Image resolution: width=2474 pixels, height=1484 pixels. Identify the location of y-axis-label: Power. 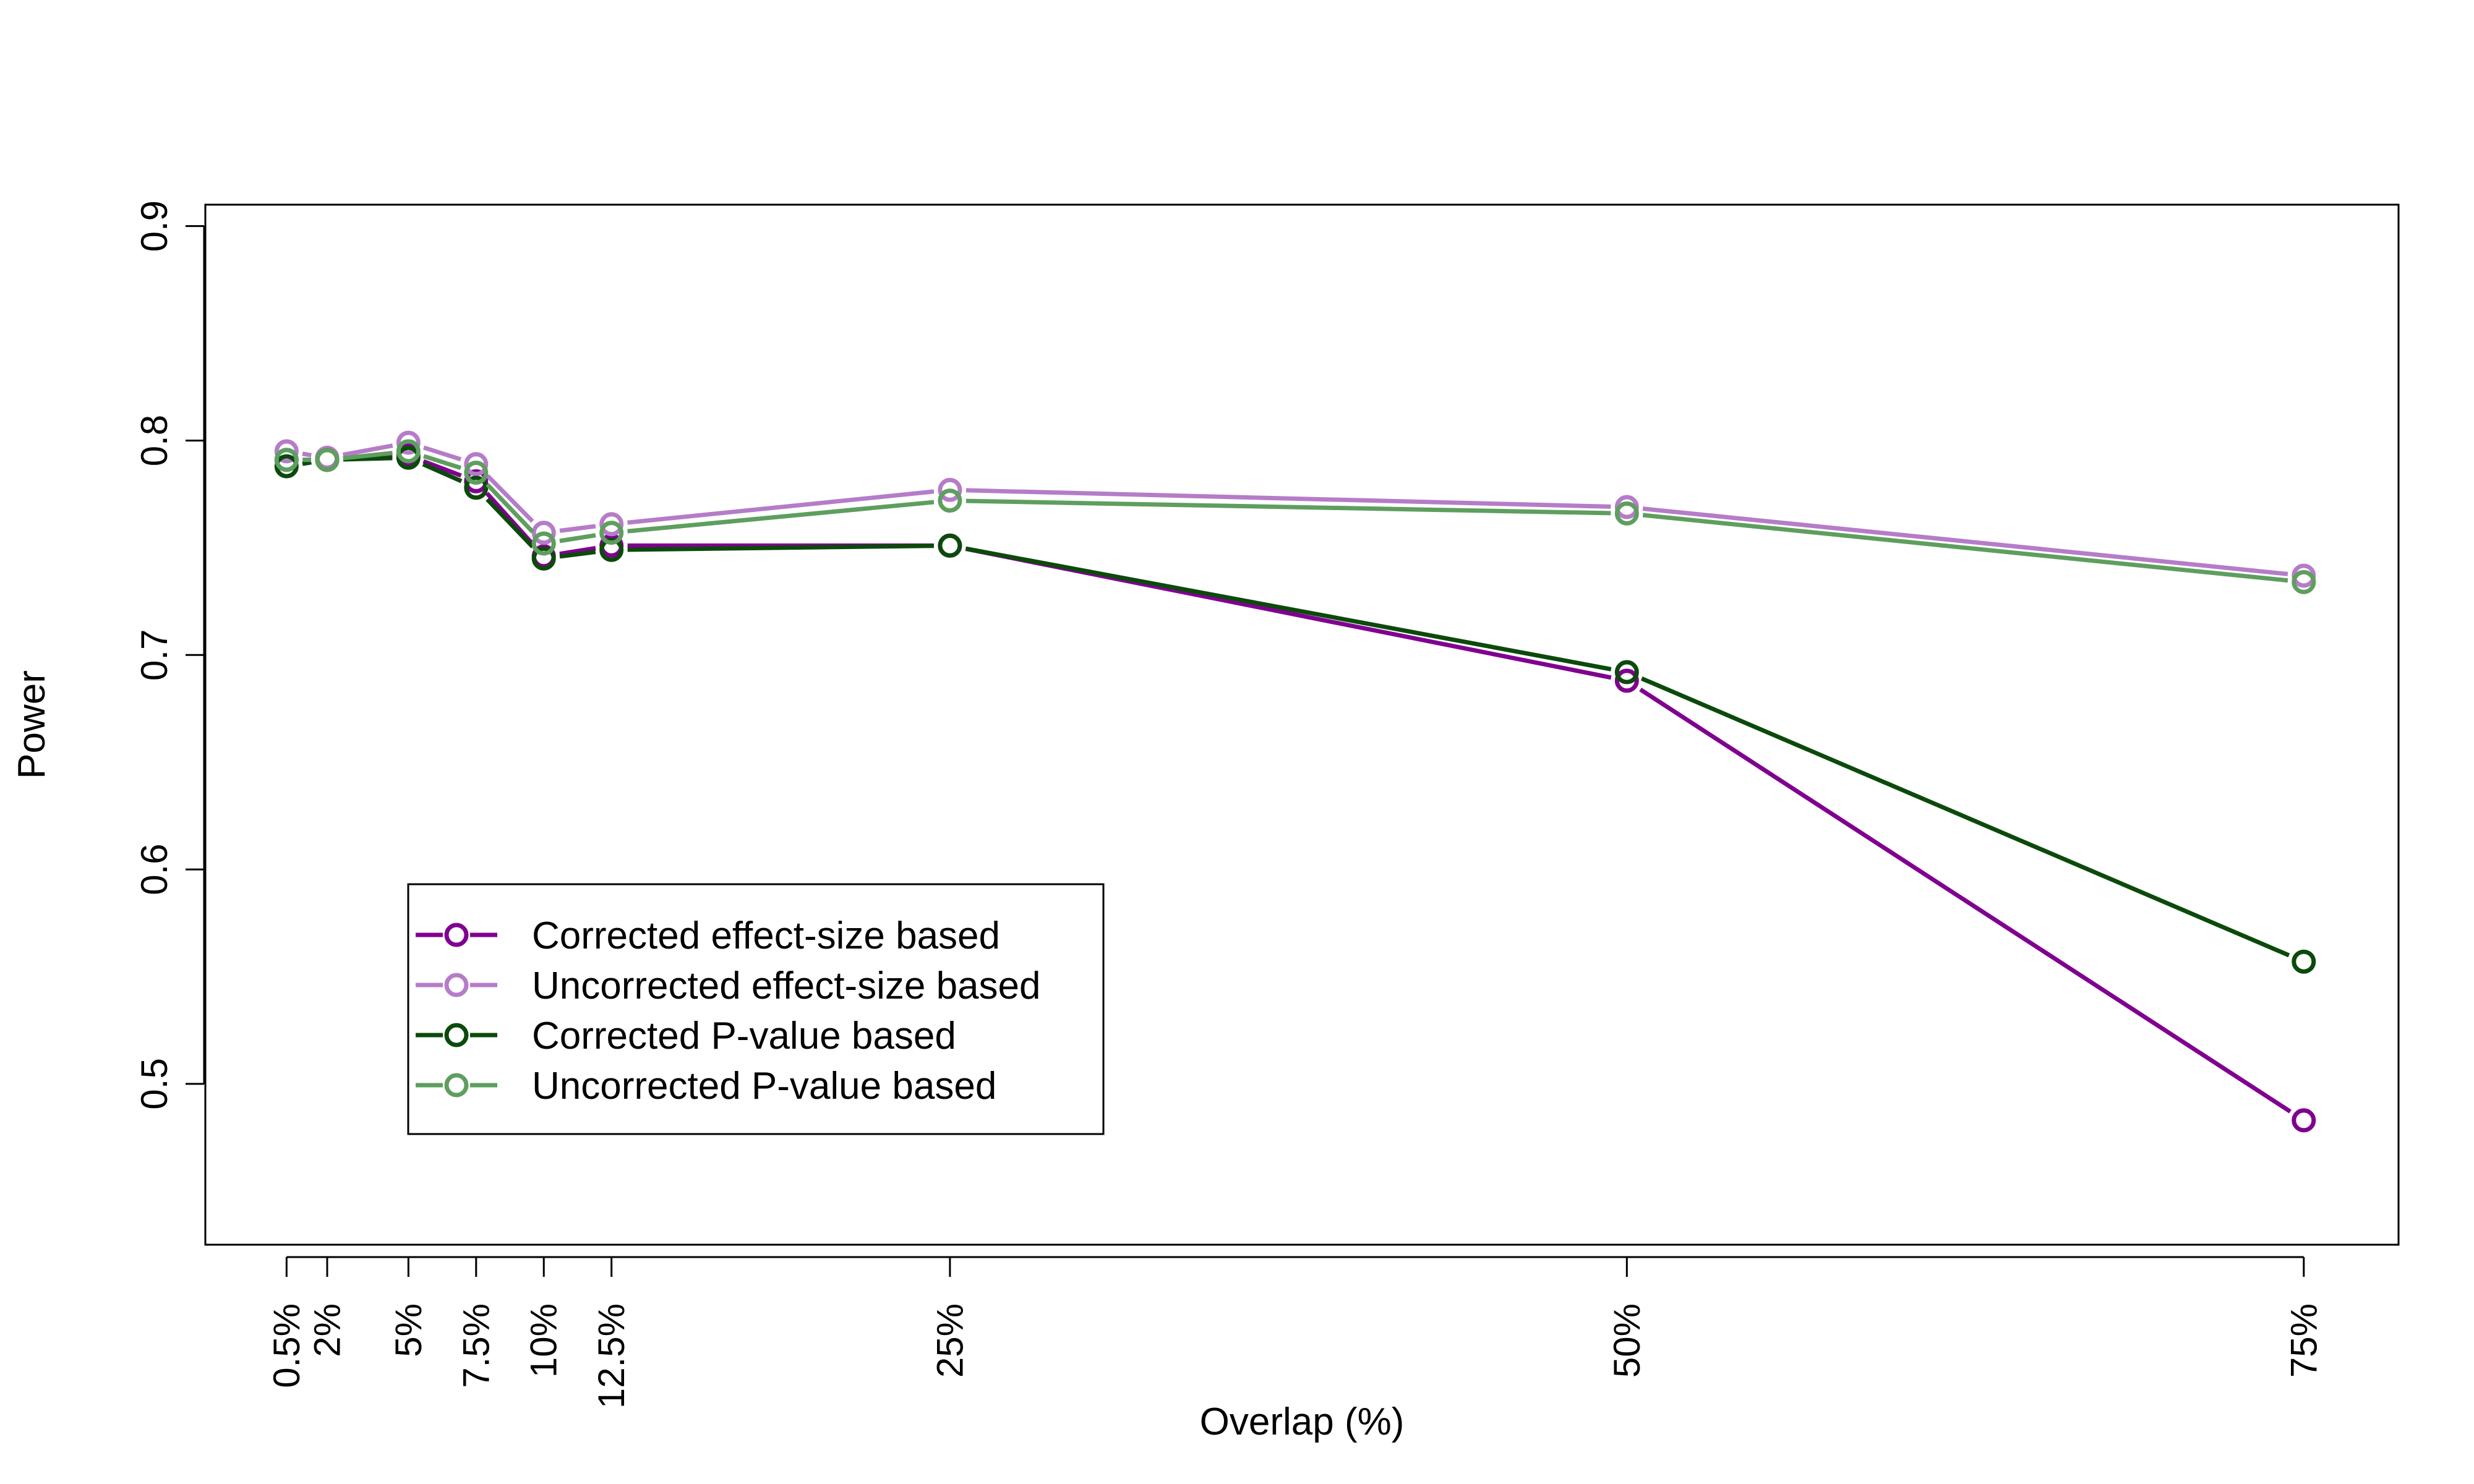
(32, 724).